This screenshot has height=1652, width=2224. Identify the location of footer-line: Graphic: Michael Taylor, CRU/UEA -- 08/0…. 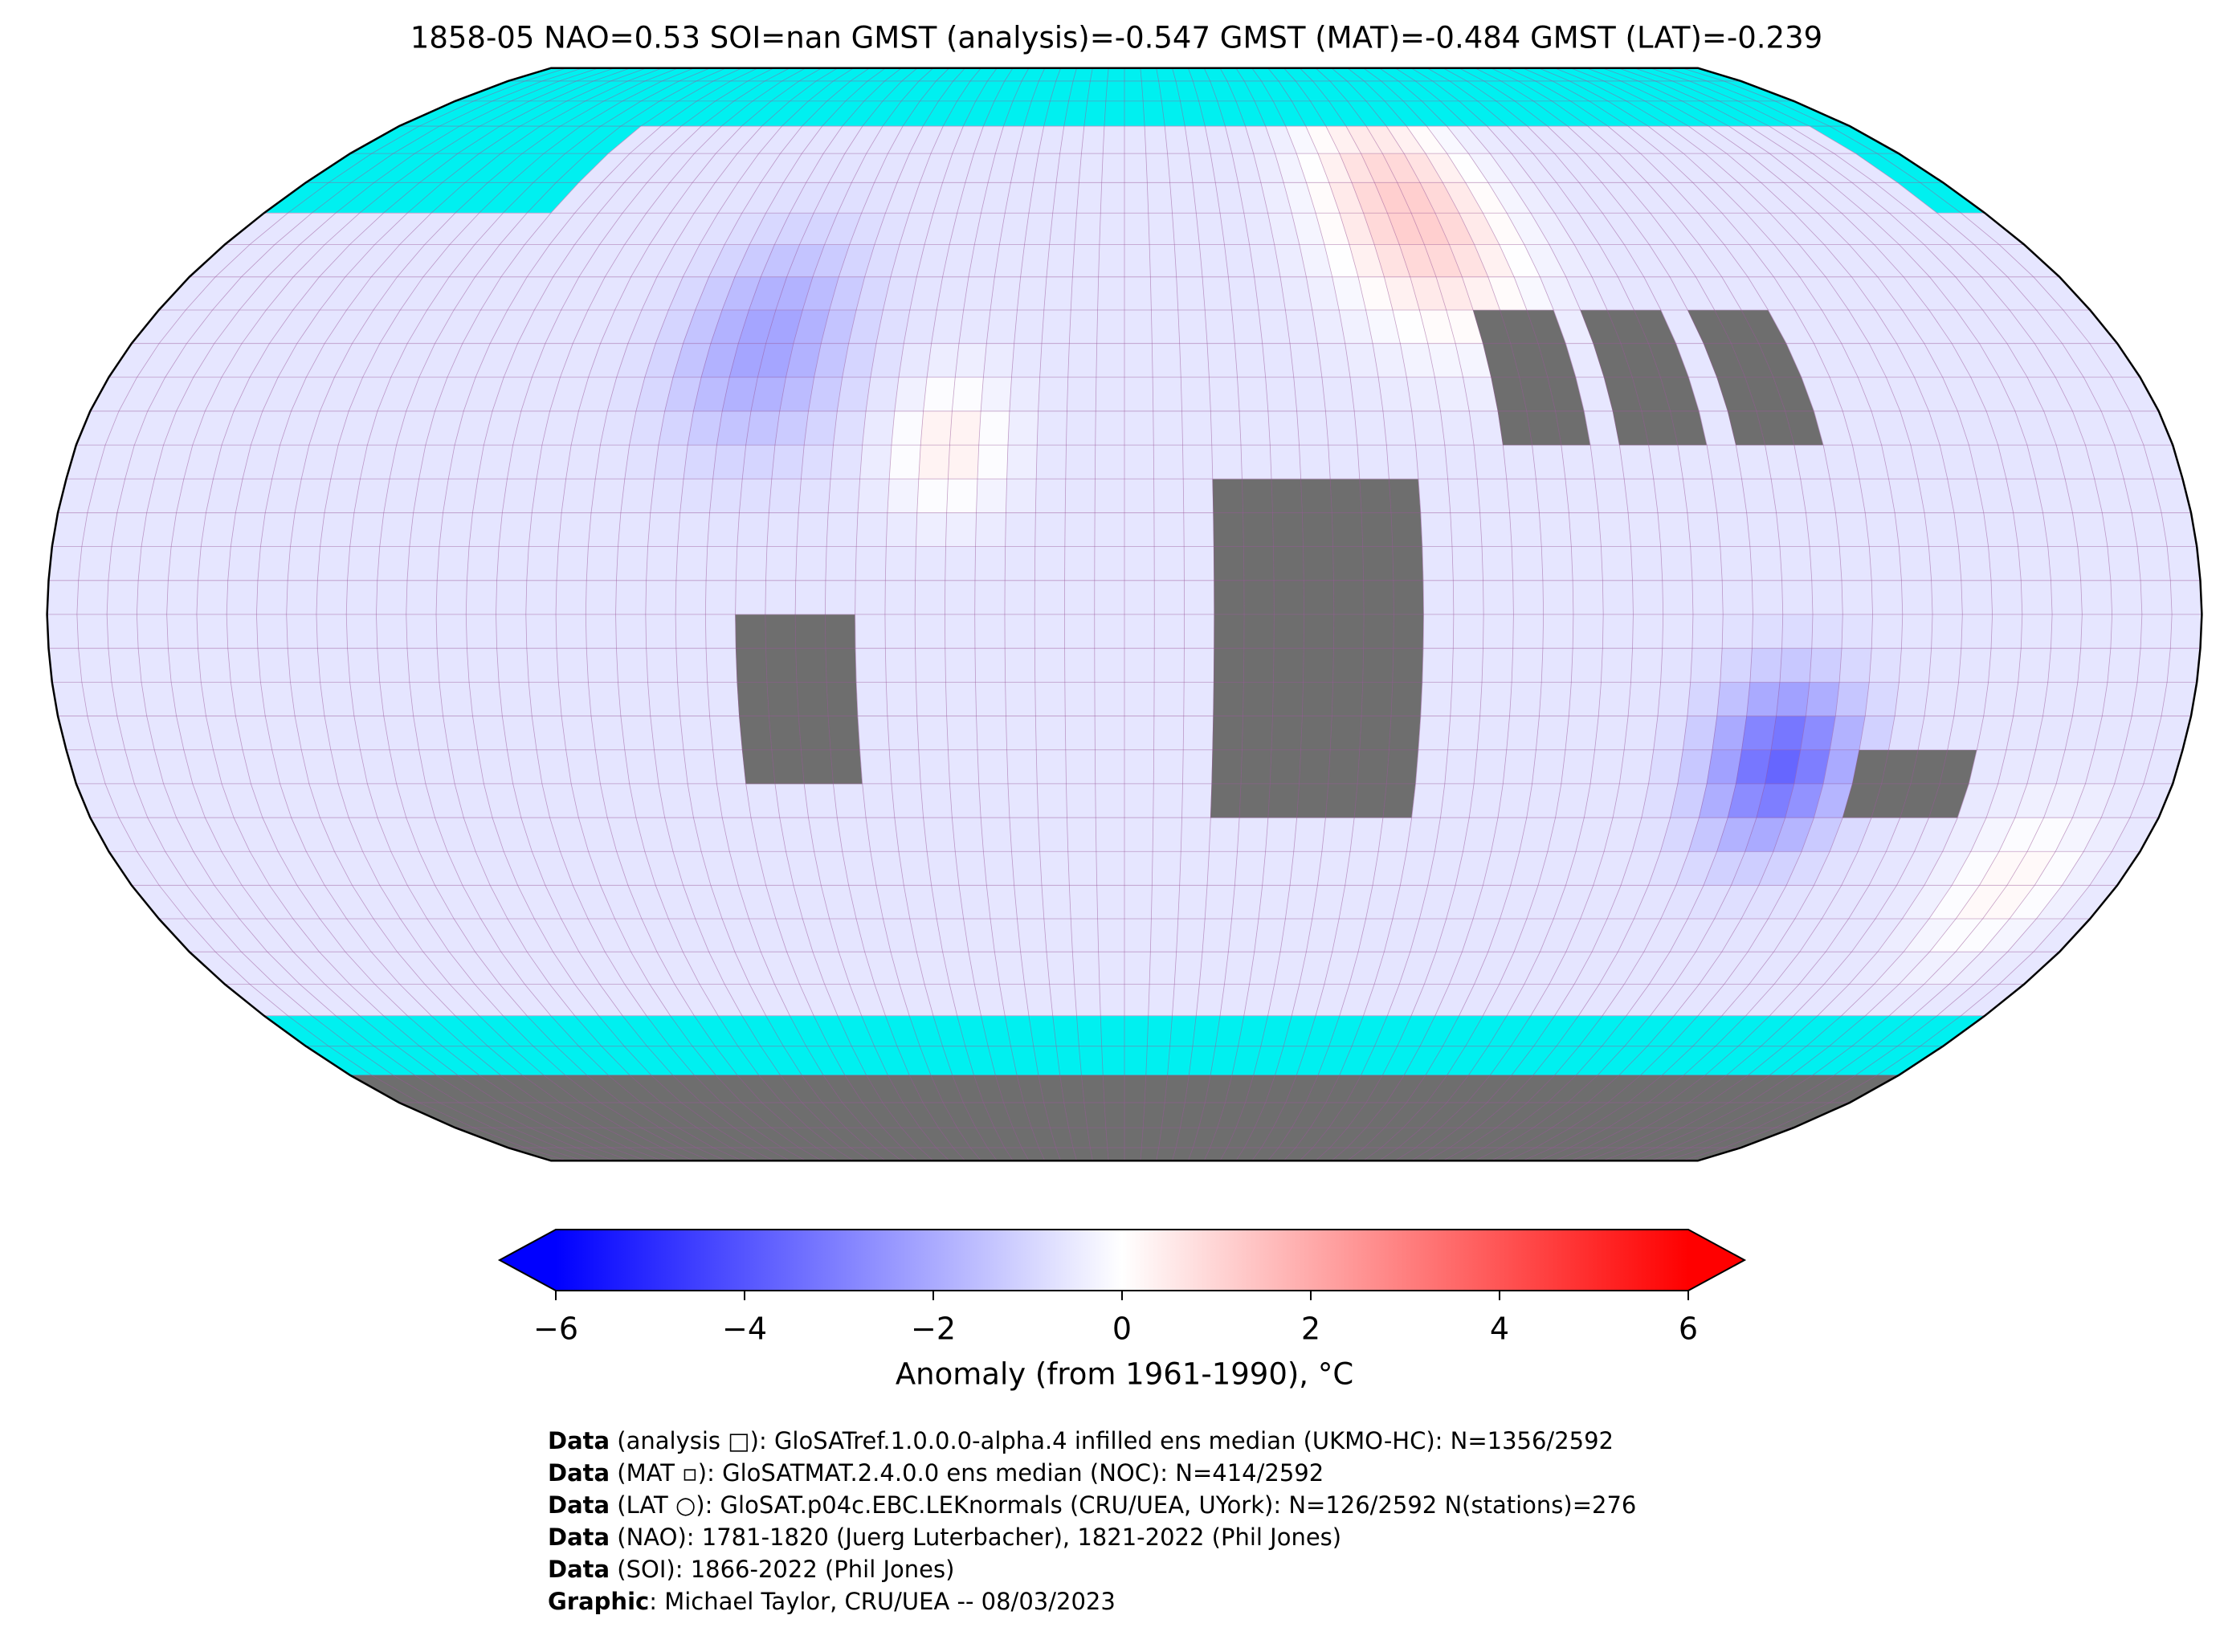
(832, 1601).